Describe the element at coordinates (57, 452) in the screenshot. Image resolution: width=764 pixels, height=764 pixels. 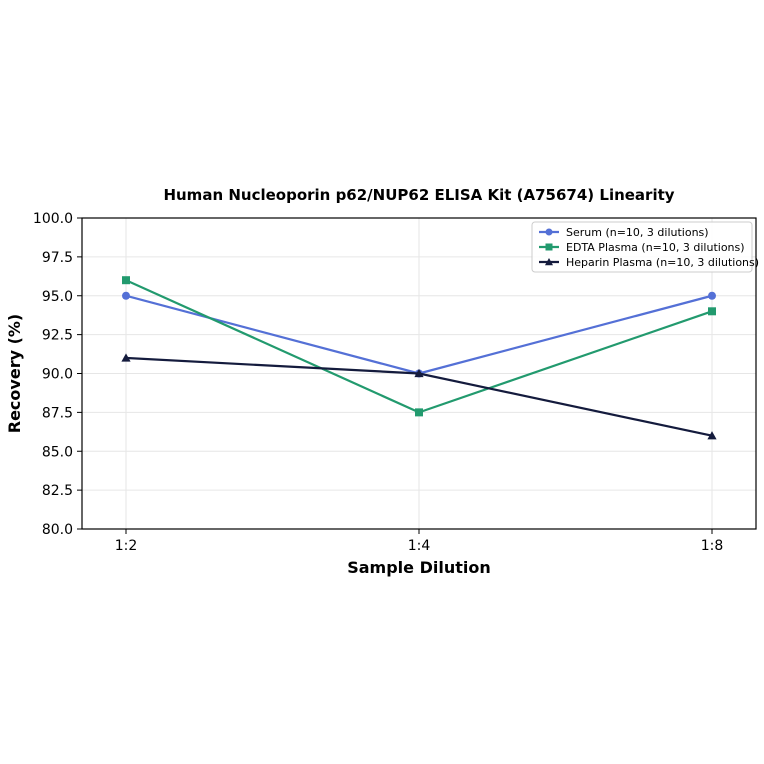
I see `y-tick-label: 85.0` at that location.